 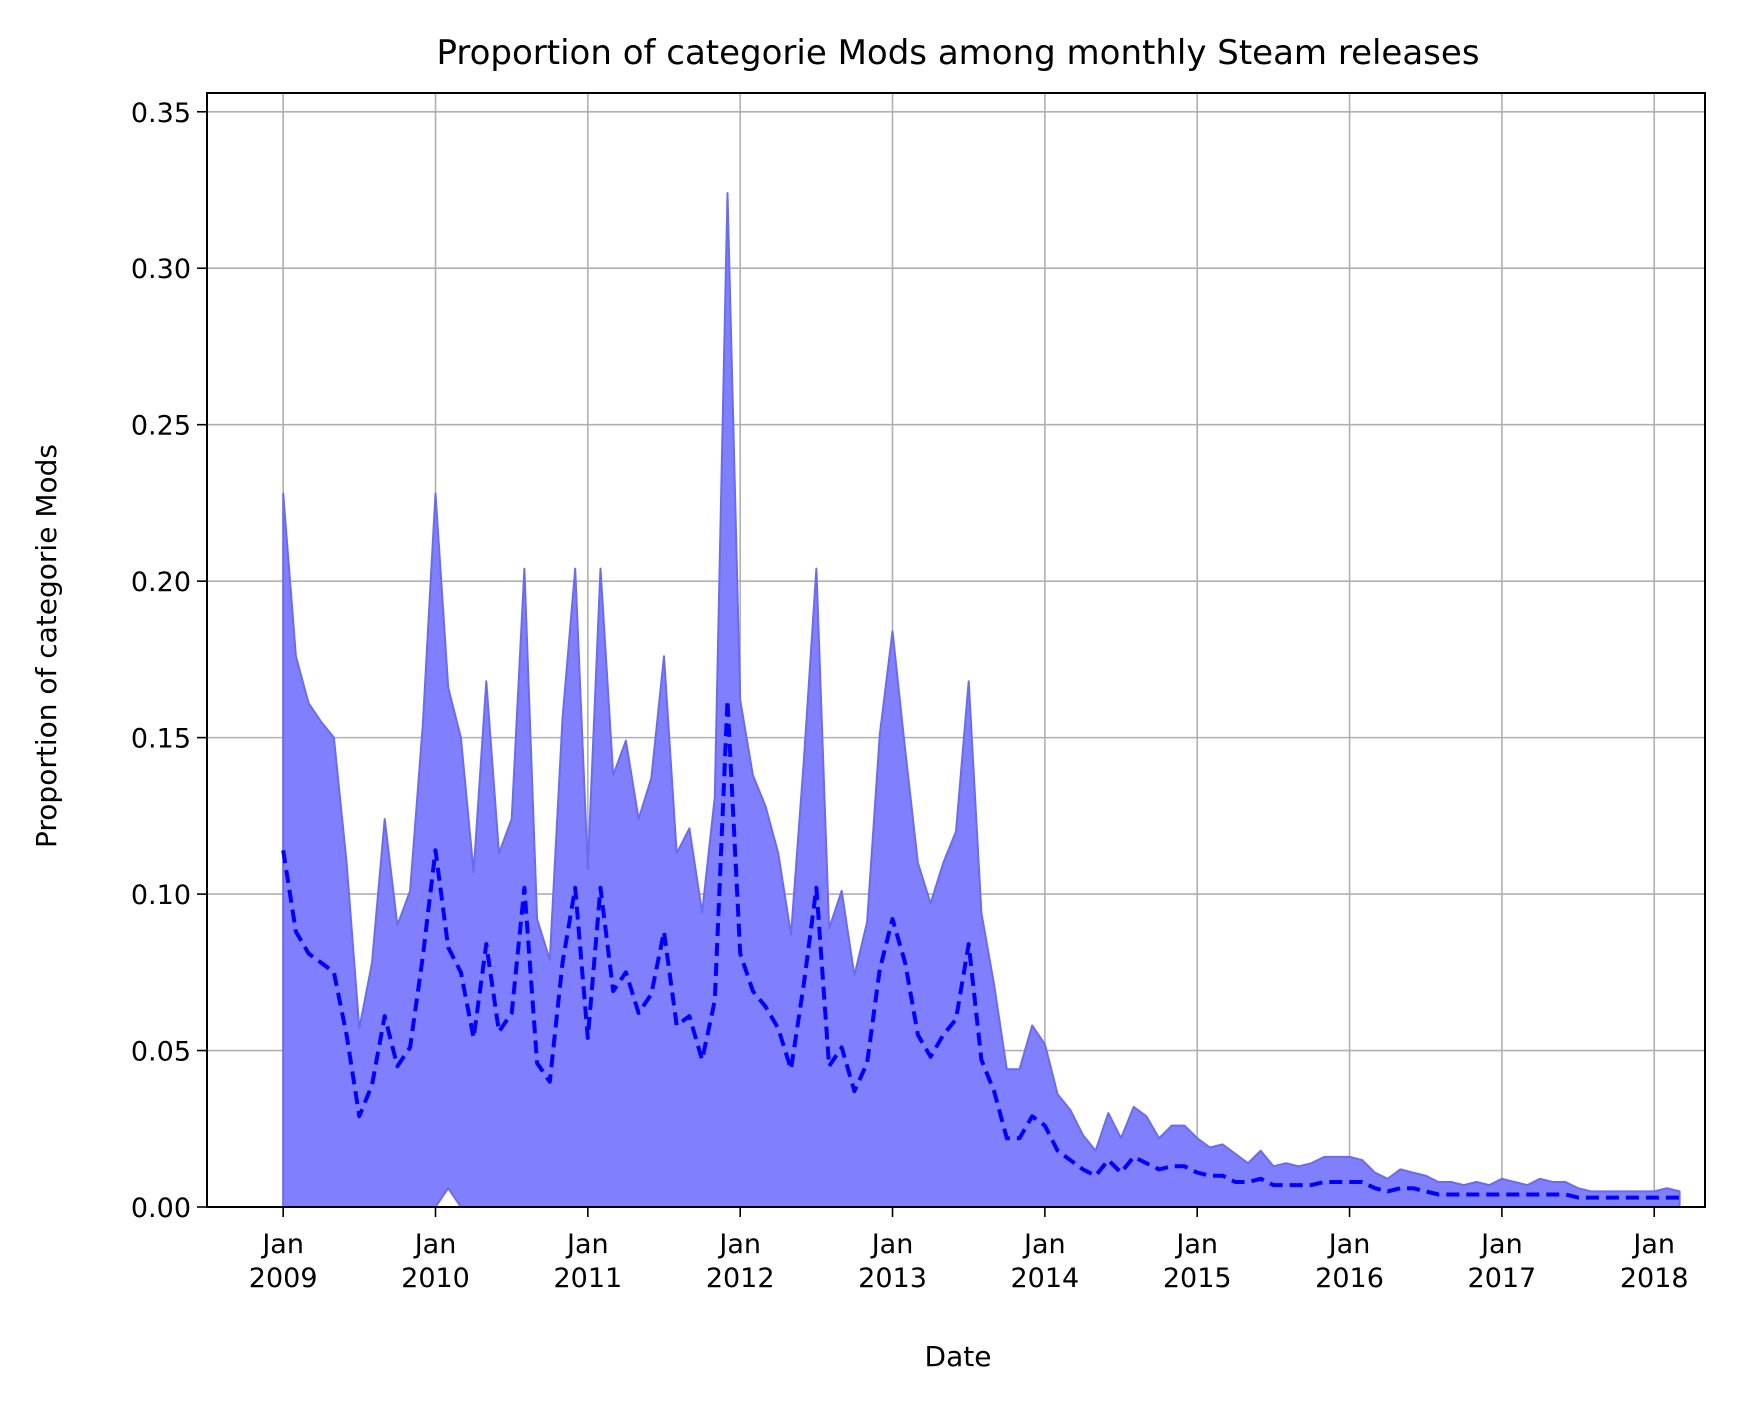 What do you see at coordinates (1502, 1261) in the screenshot?
I see `x-tick-label-8: Jan 2017` at bounding box center [1502, 1261].